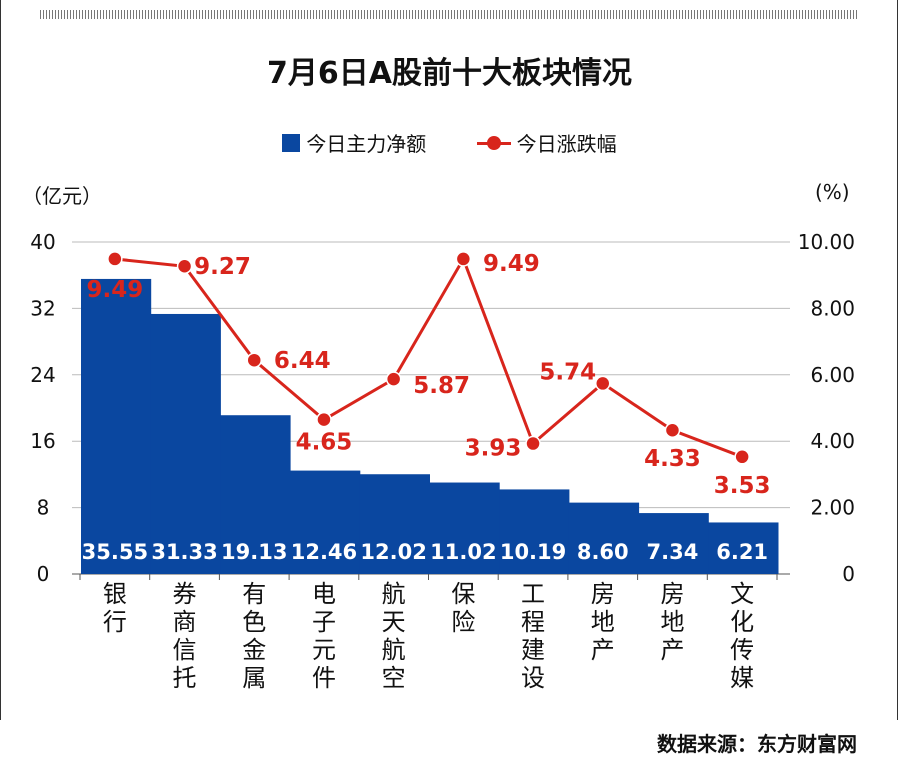 This screenshot has height=776, width=899. What do you see at coordinates (449, 73) in the screenshot?
I see `chart-title: 7月6日A股前十大板块情况` at bounding box center [449, 73].